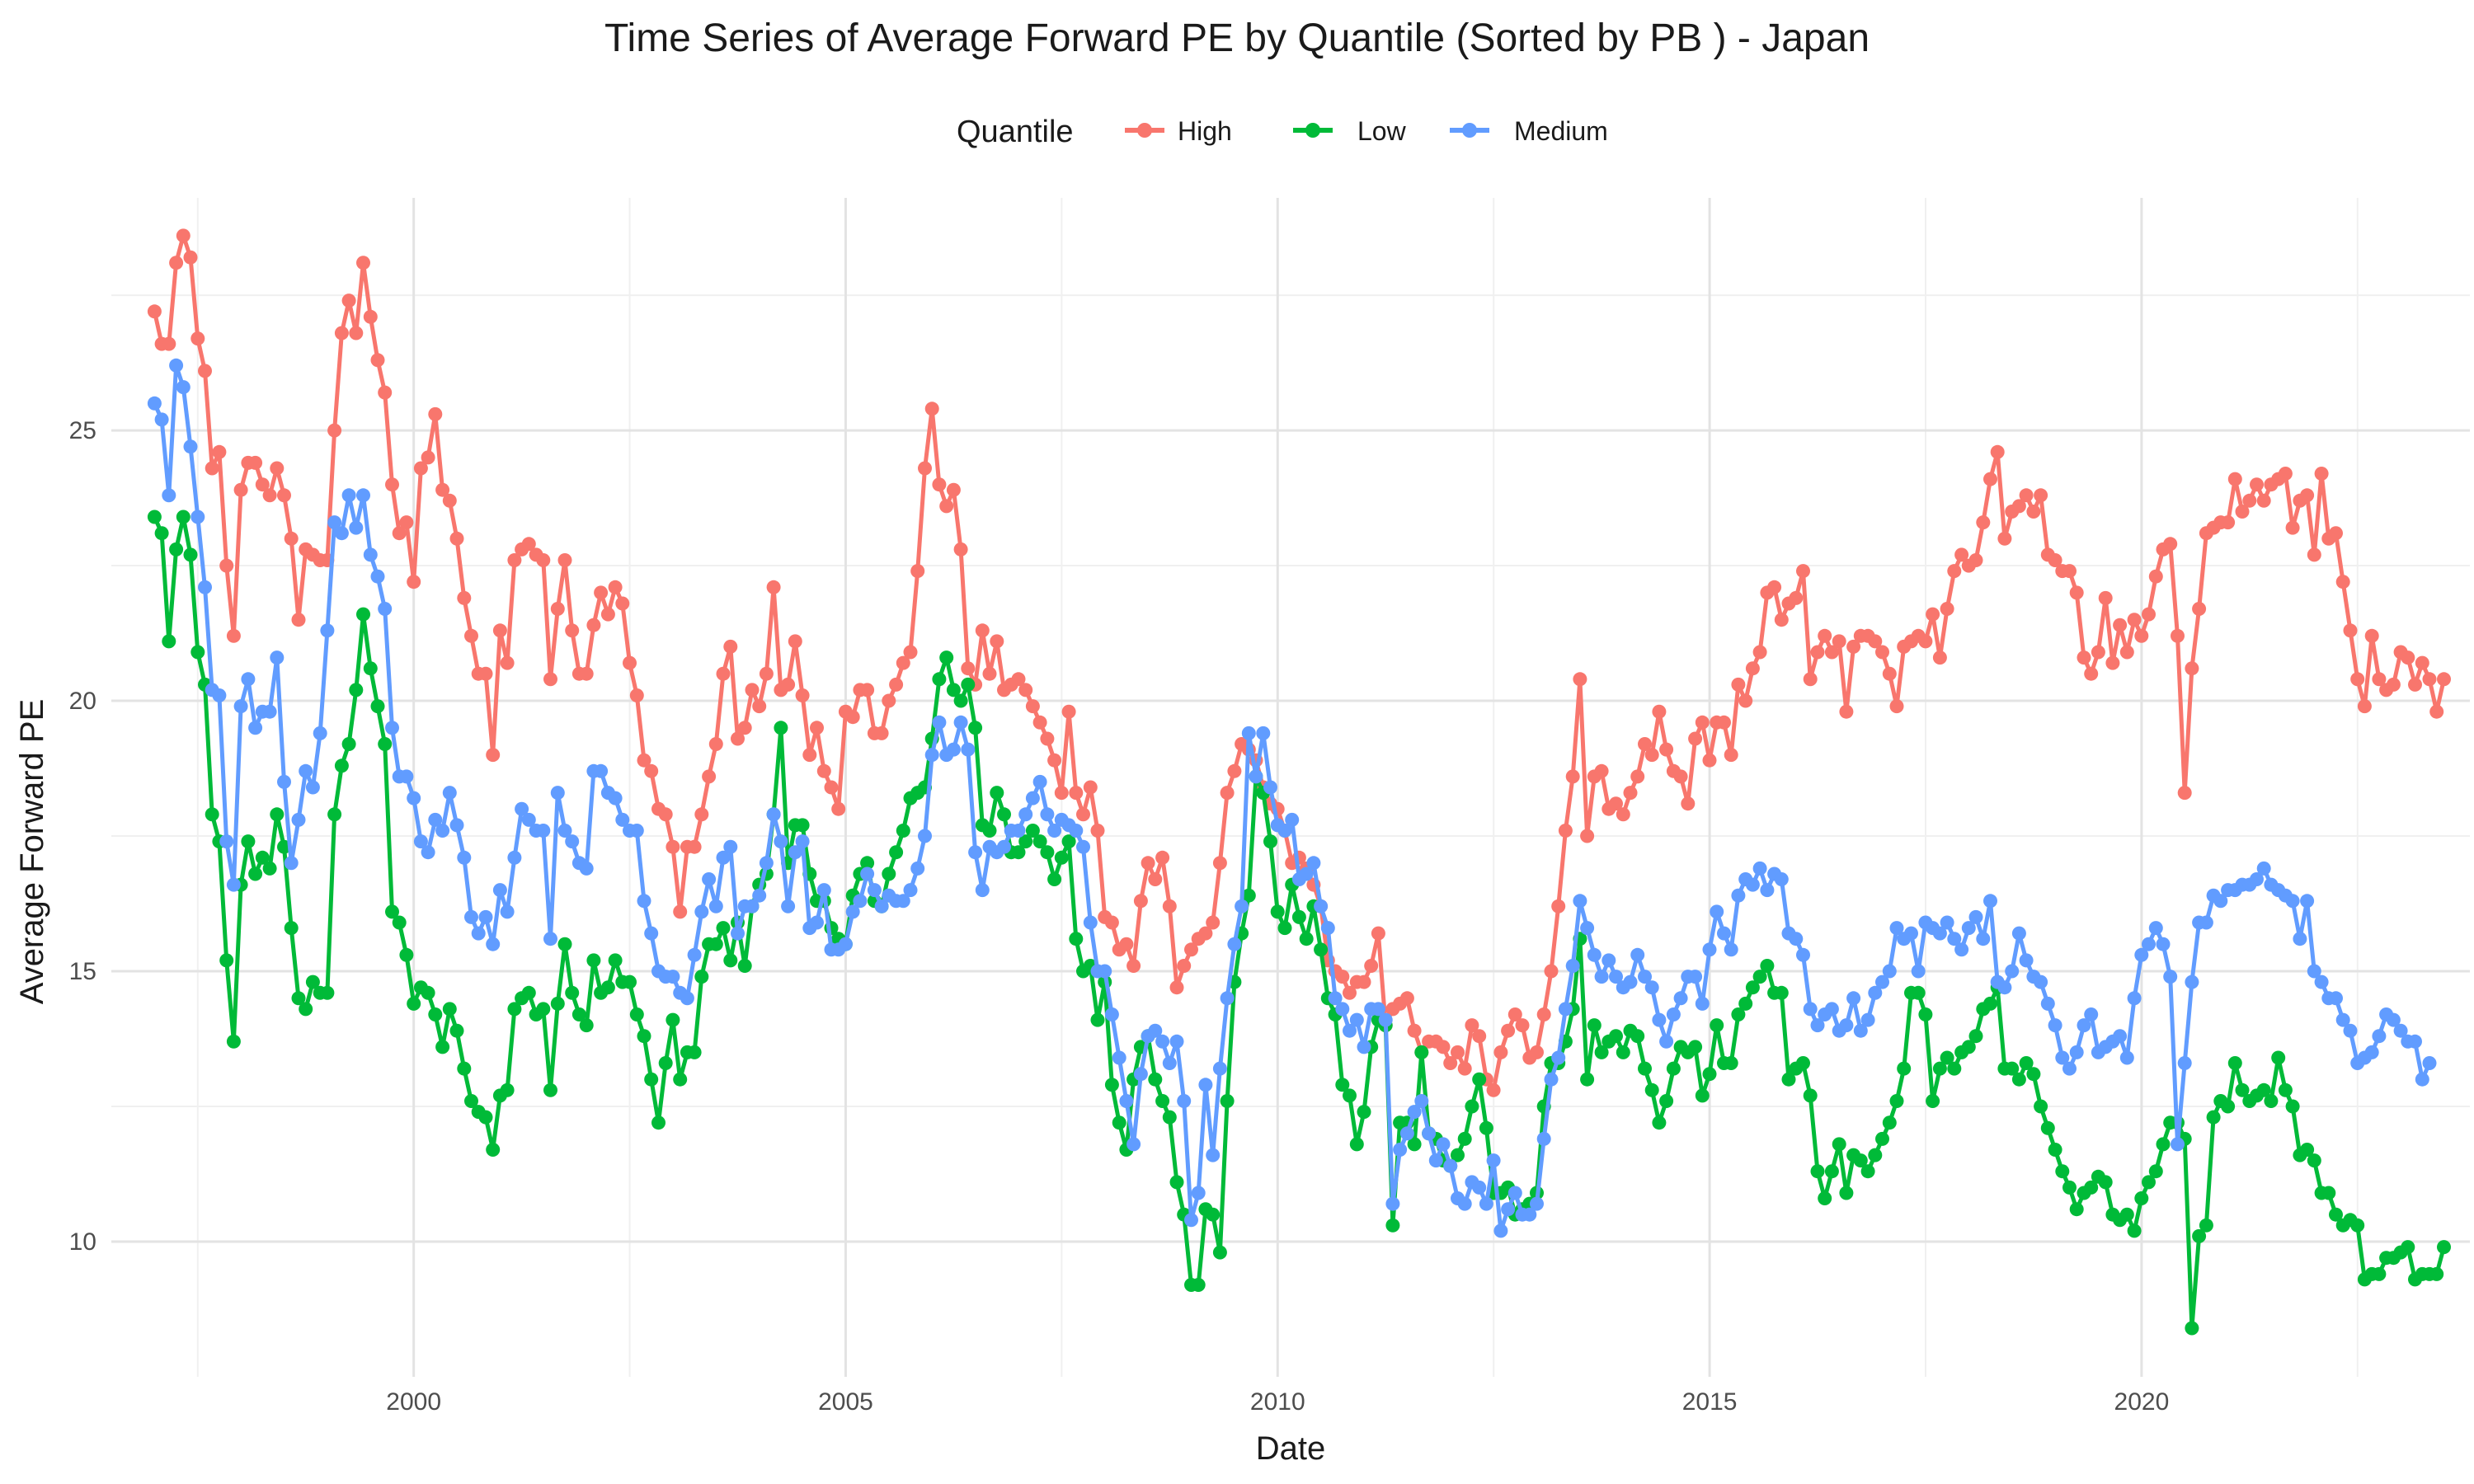 The height and width of the screenshot is (1484, 2474). What do you see at coordinates (32, 852) in the screenshot?
I see `y-axis-title: Average Forward PE` at bounding box center [32, 852].